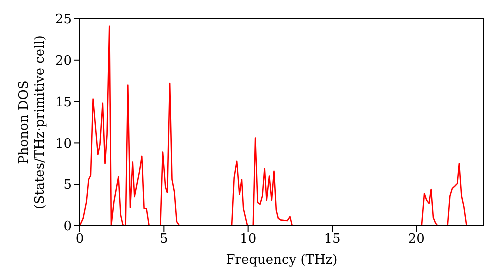 The image size is (500, 280). What do you see at coordinates (63, 144) in the screenshot?
I see `y-tick-label: 10` at bounding box center [63, 144].